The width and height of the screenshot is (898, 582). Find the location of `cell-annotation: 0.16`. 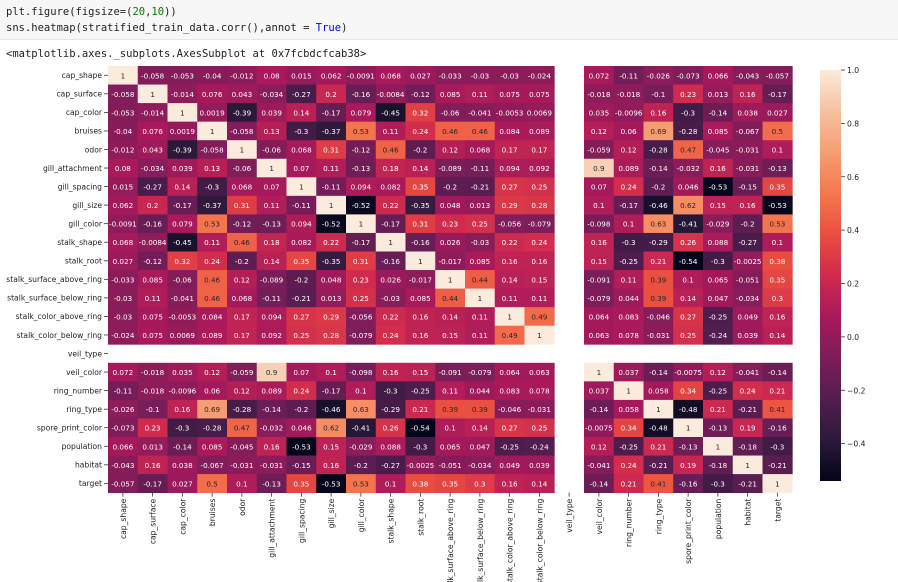

cell-annotation: 0.16 is located at coordinates (510, 483).